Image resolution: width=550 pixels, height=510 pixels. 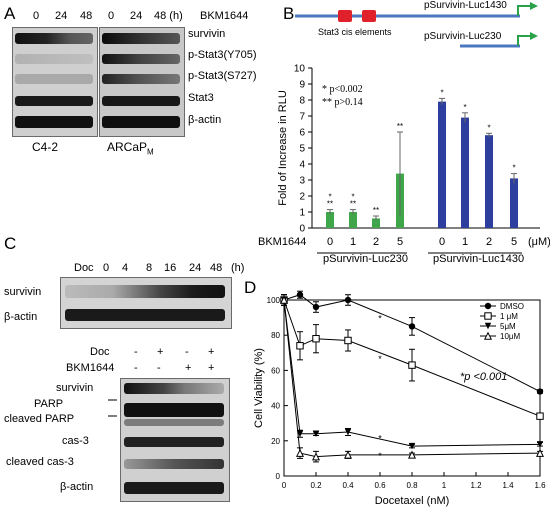 I want to click on x-tick-label: 1.2, so click(x=476, y=485).